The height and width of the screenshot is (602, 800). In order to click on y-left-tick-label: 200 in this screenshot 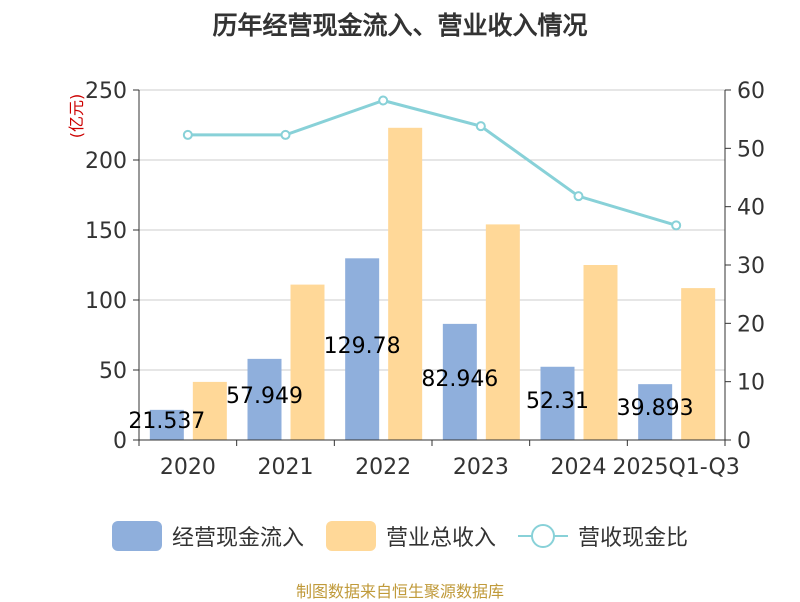, I will do `click(106, 161)`.